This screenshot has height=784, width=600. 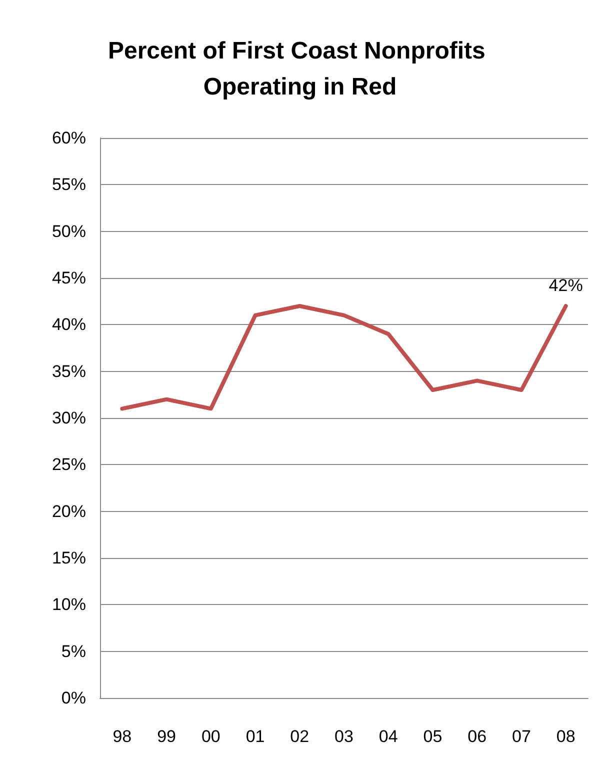 What do you see at coordinates (122, 736) in the screenshot?
I see `x-tick-label: 98` at bounding box center [122, 736].